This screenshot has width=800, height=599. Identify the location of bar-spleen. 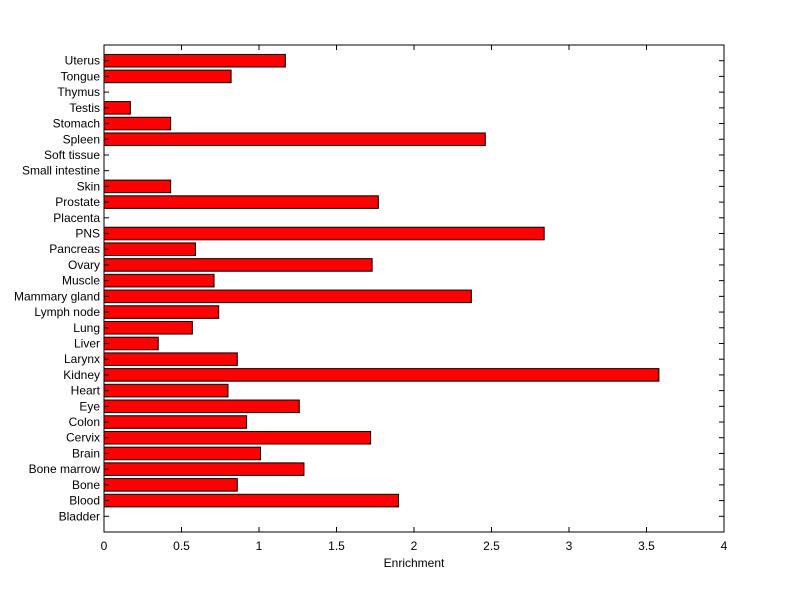
(294, 139).